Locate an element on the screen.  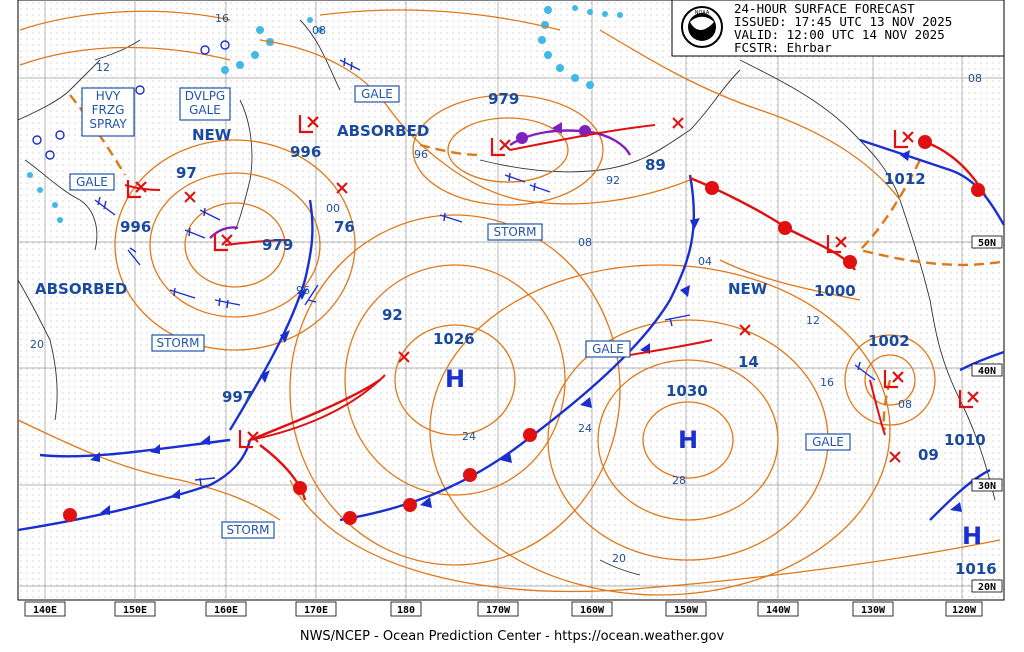
label-dvlpg-gale: DVLPG GALE is located at coordinates (205, 104).